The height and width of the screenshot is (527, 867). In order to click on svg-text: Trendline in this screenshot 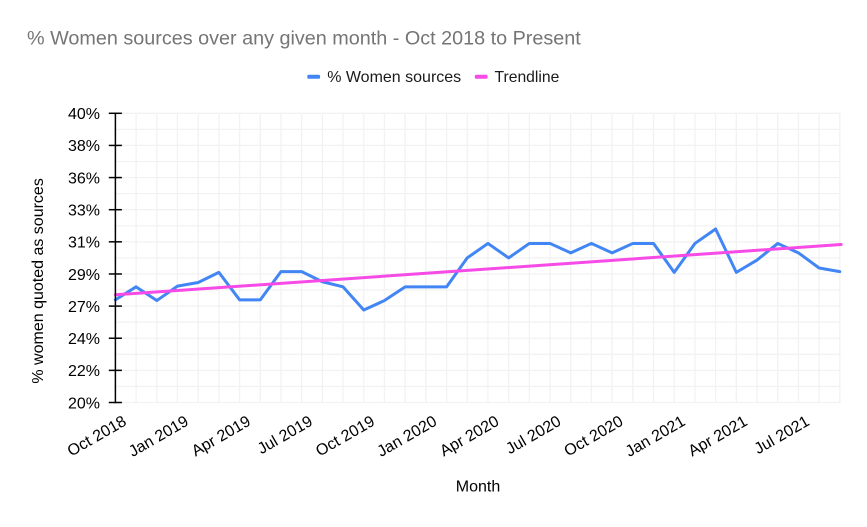, I will do `click(527, 77)`.